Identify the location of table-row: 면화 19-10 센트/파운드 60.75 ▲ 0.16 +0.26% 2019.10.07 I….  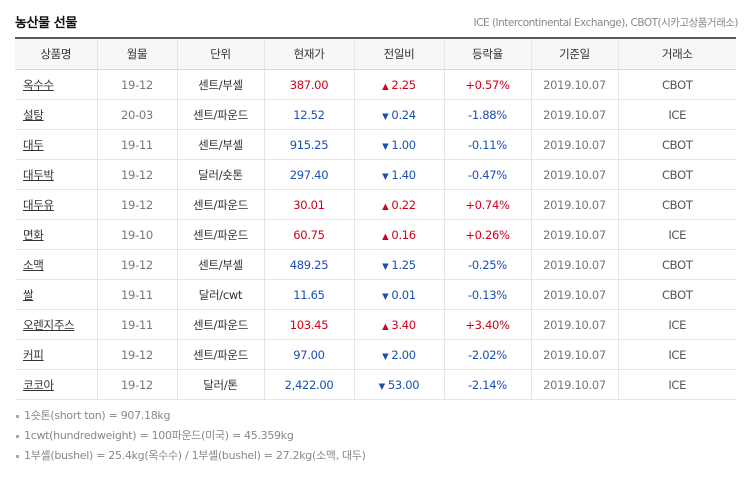
(375, 234).